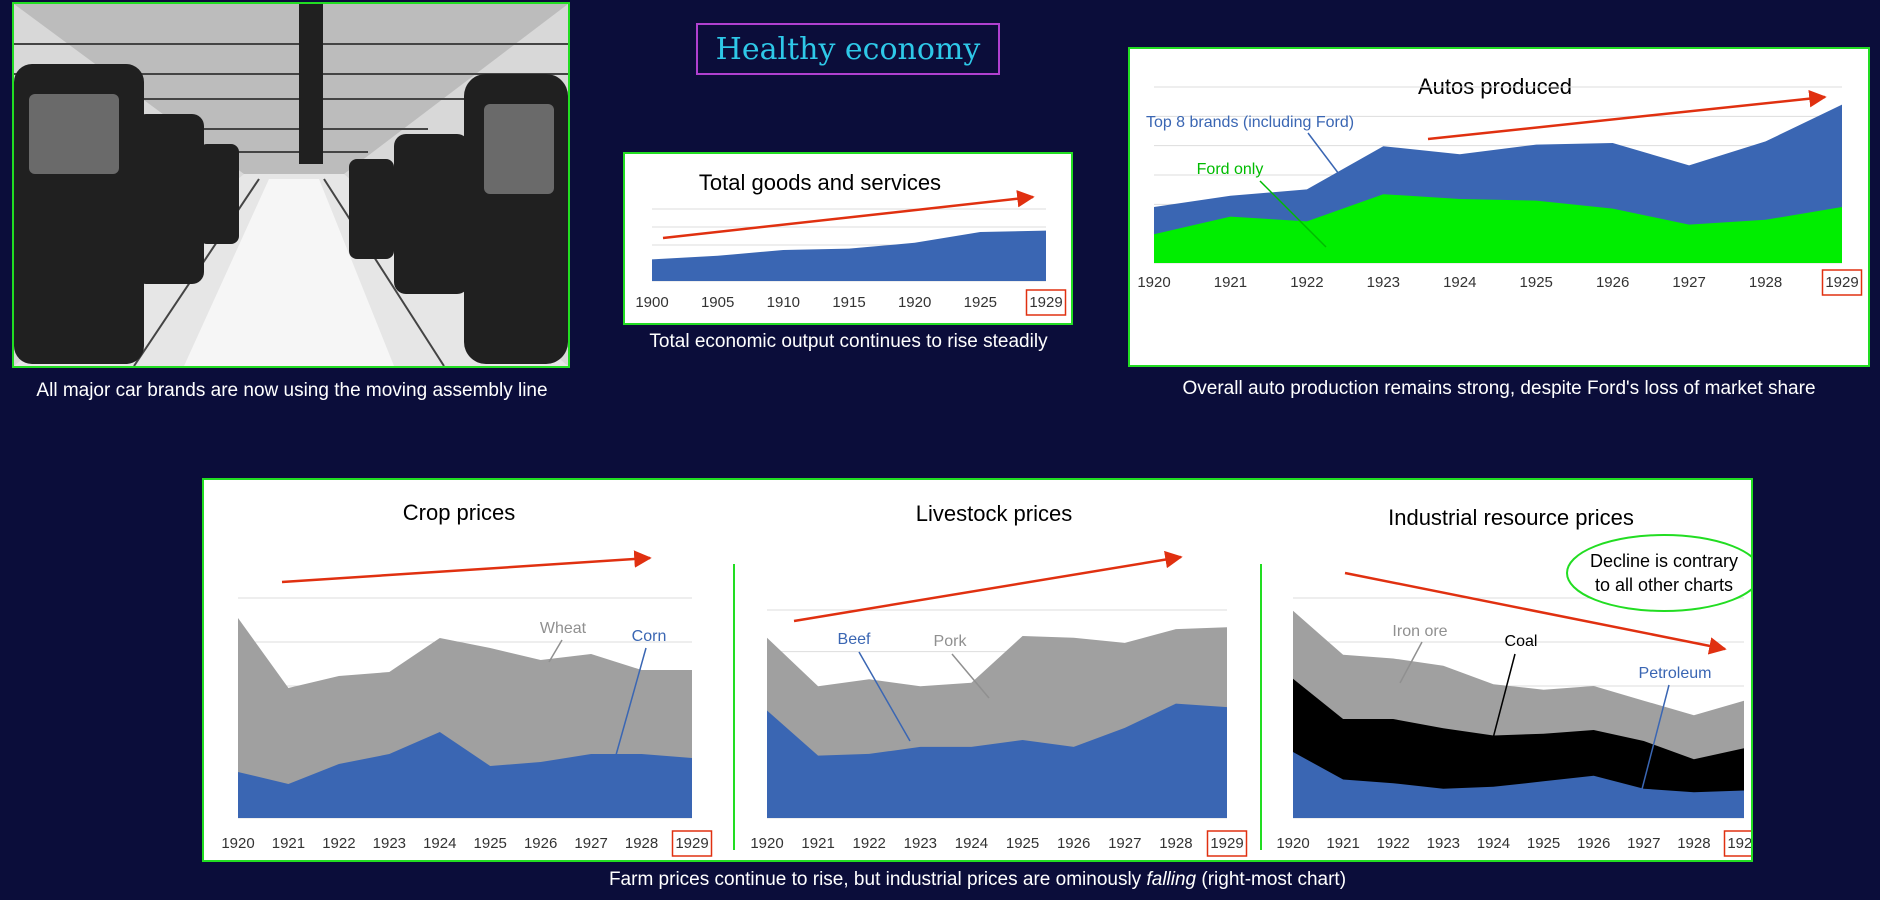 This screenshot has height=900, width=1880. What do you see at coordinates (1171, 879) in the screenshot?
I see `prices-caption-emphasis: falling` at bounding box center [1171, 879].